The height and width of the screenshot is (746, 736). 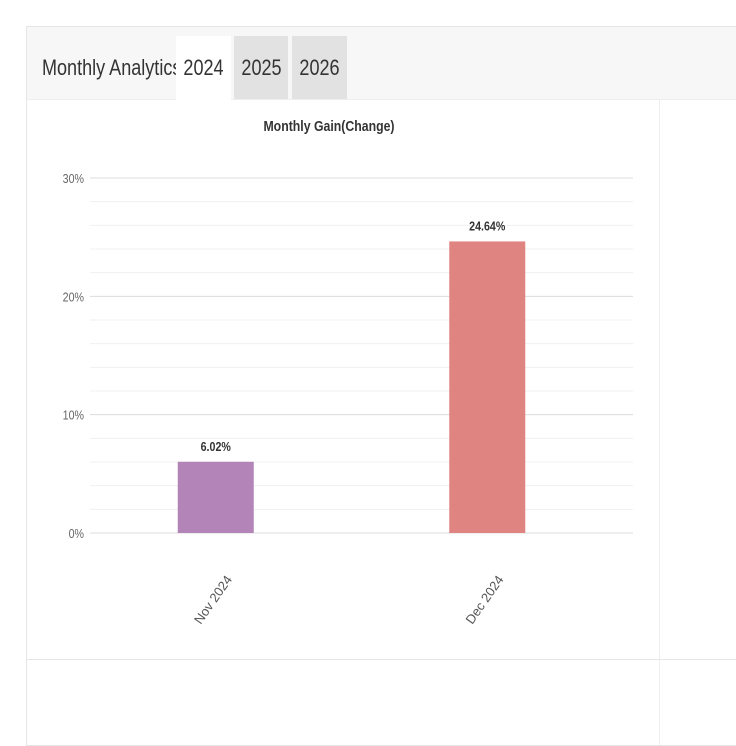 I want to click on y-tick-label: 20%, so click(x=74, y=296).